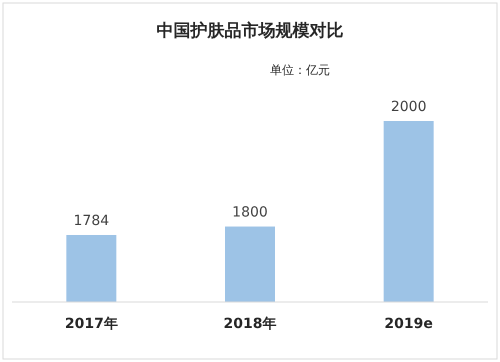 The image size is (500, 362). Describe the element at coordinates (250, 324) in the screenshot. I see `x-tick-label: 2018年` at that location.